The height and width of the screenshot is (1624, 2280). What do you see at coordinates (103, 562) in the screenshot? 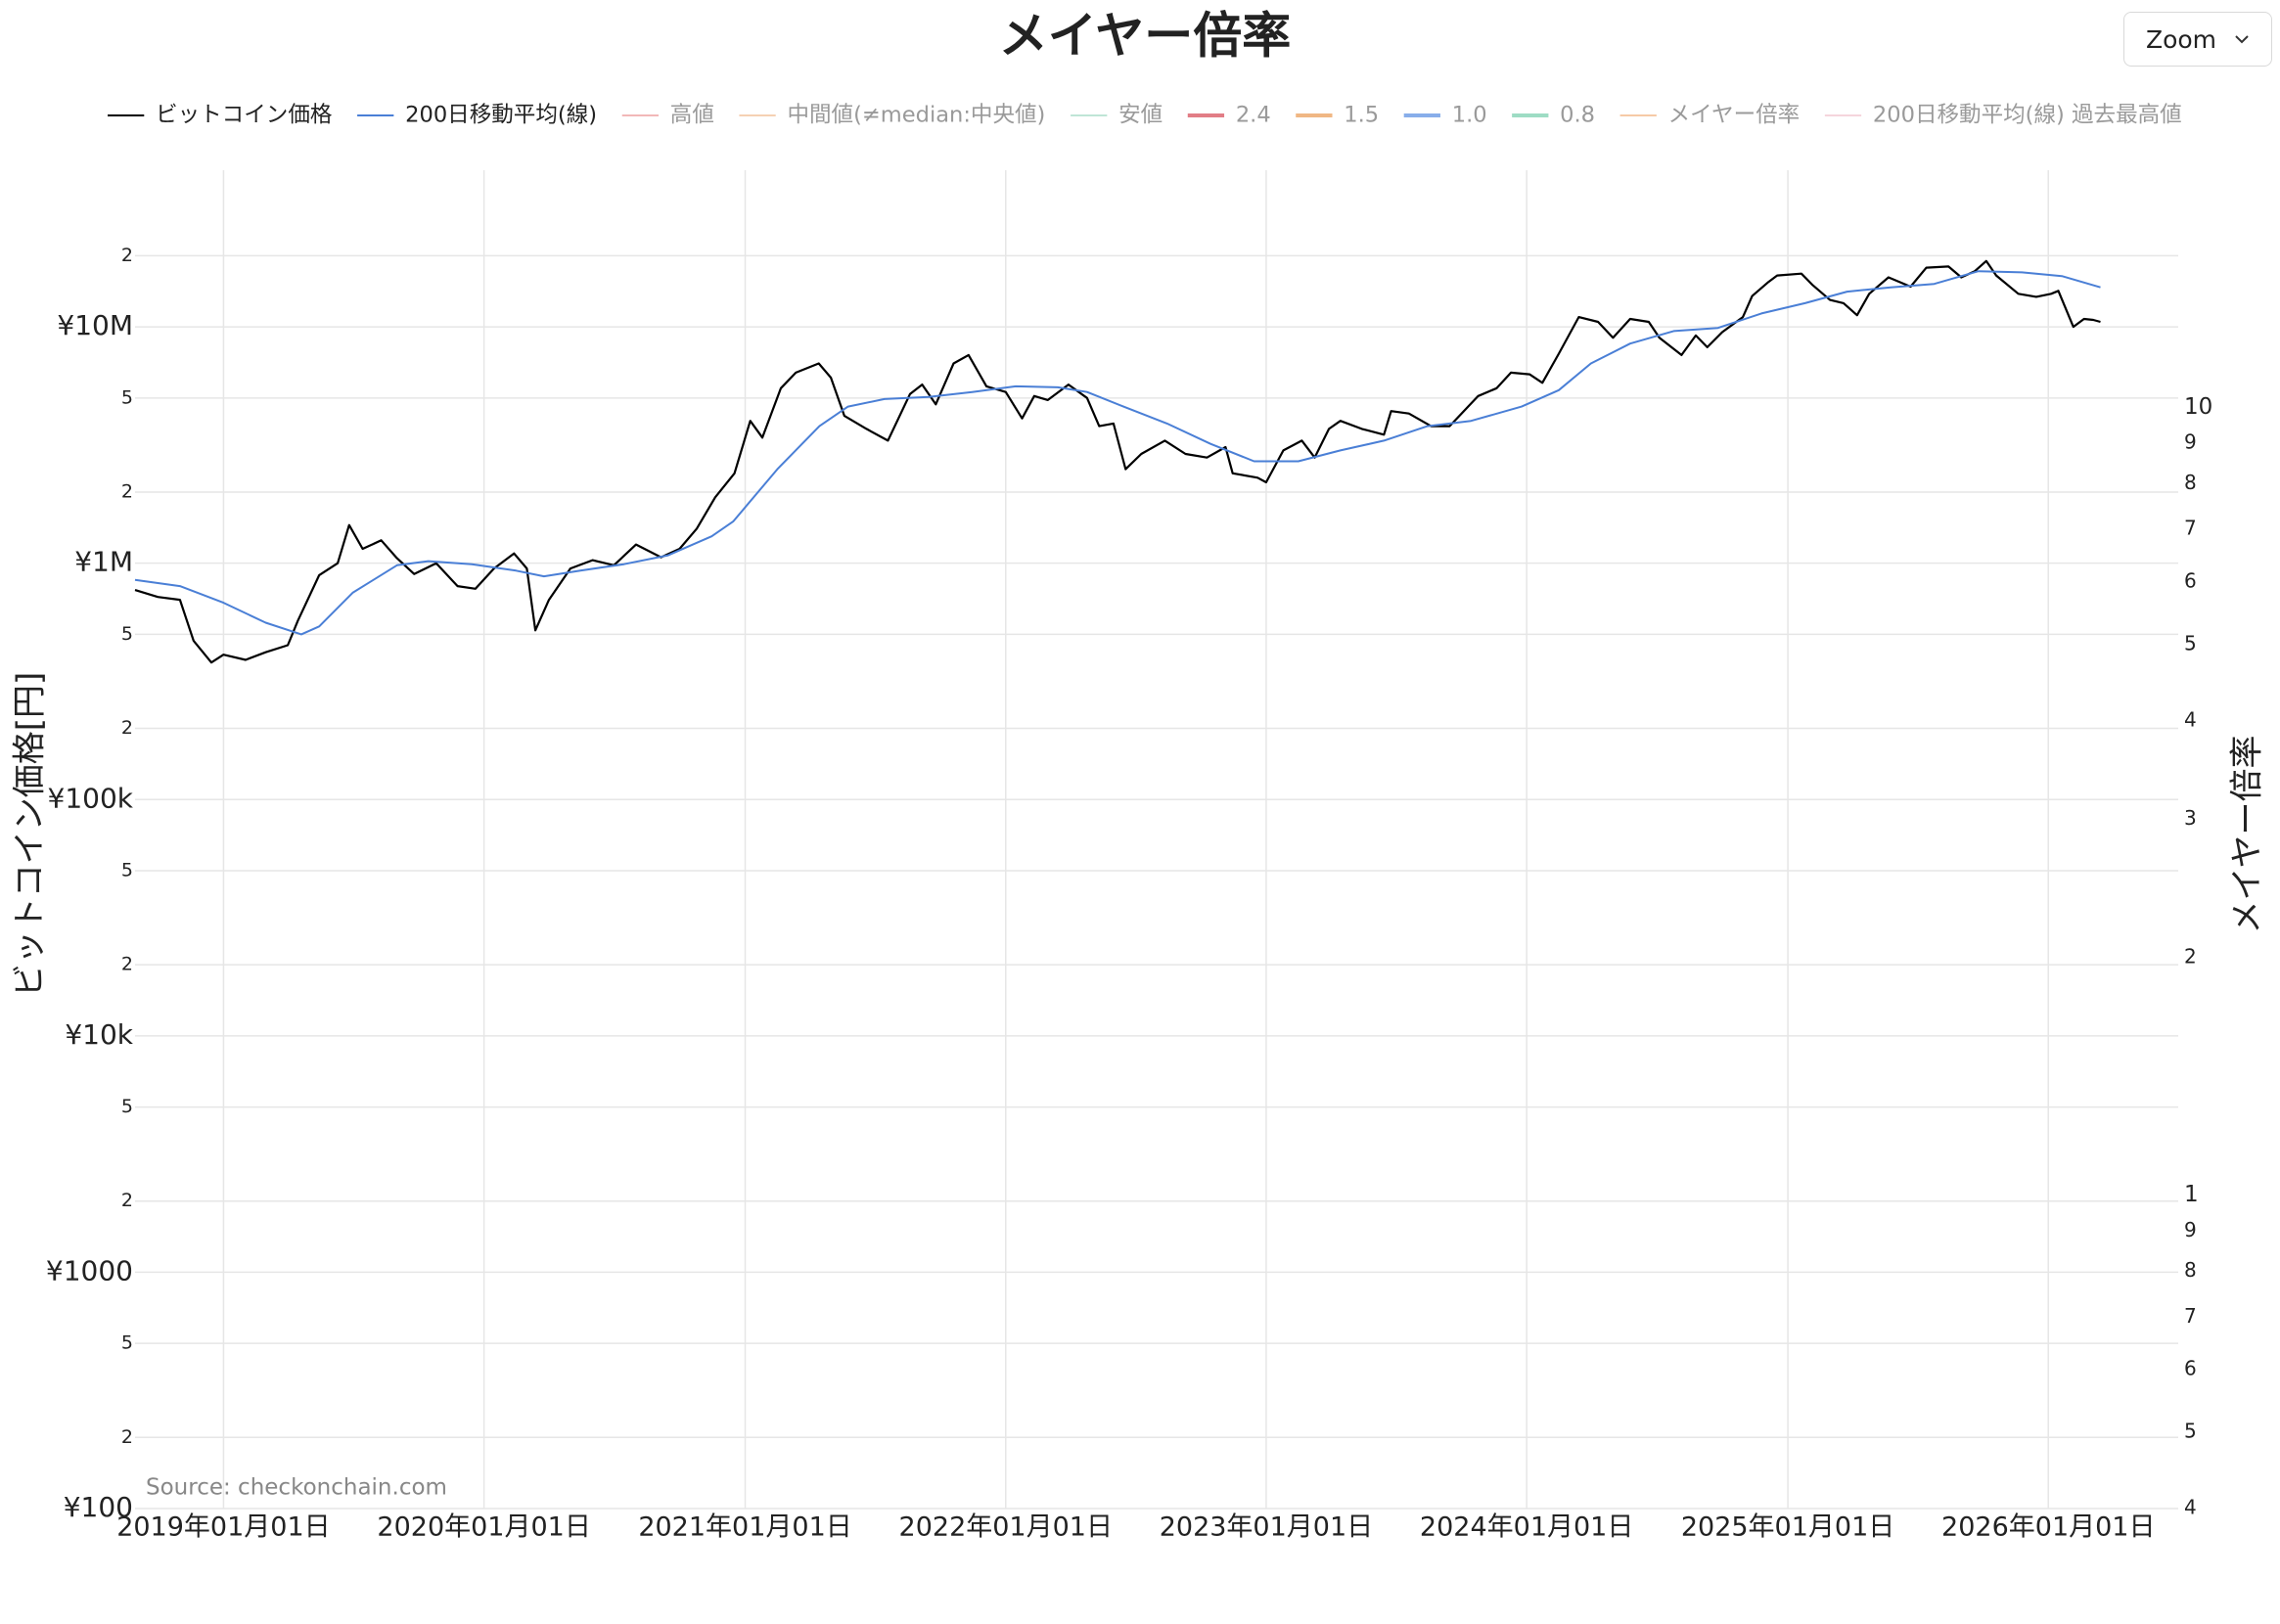
I see `y-tick-label: ¥1M` at bounding box center [103, 562].